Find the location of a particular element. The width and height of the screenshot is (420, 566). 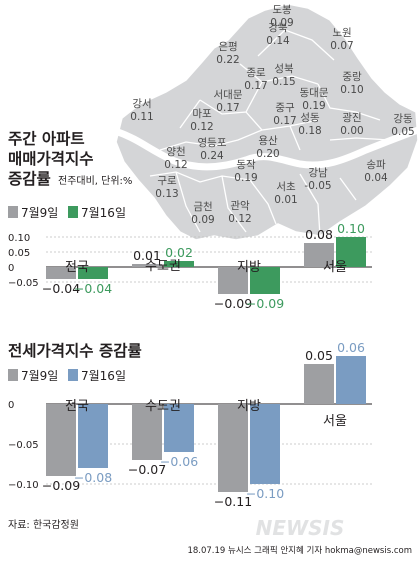

district-value: 0.18 is located at coordinates (309, 131).